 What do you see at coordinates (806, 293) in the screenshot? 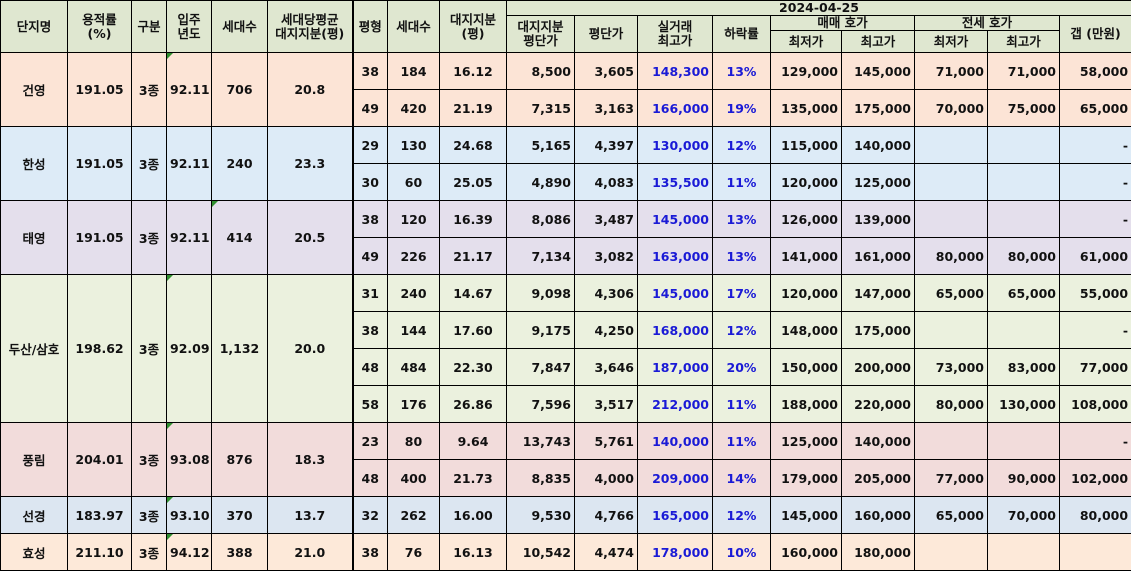
I see `sale-min-cell: 120,000` at bounding box center [806, 293].